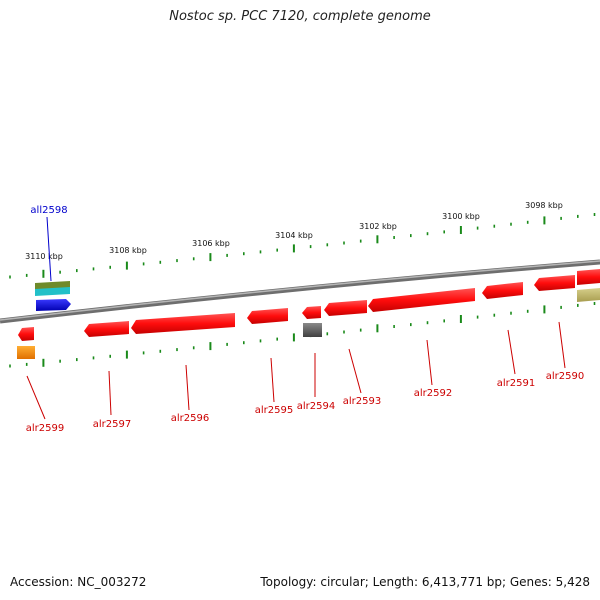 Image resolution: width=600 pixels, height=600 pixels. What do you see at coordinates (516, 383) in the screenshot?
I see `label-alr2591: alr2591` at bounding box center [516, 383].